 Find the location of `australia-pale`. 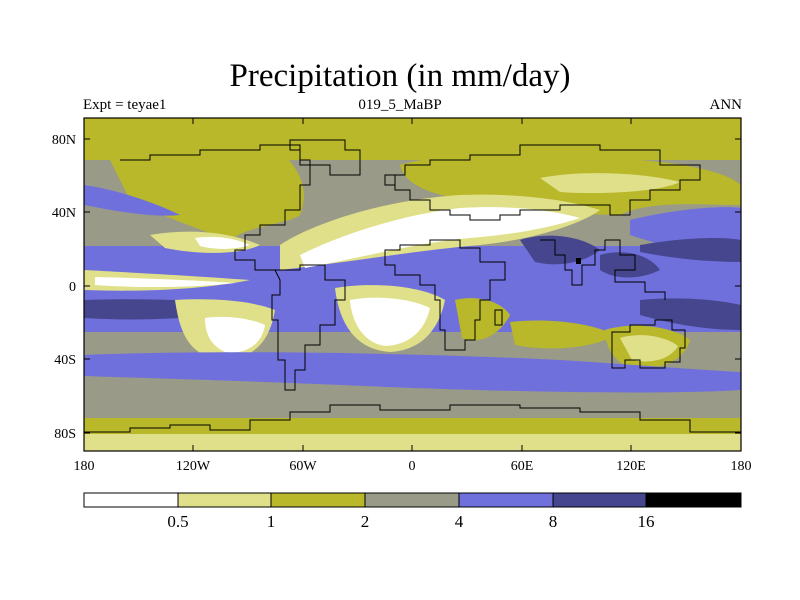

australia-pale is located at coordinates (649, 348).